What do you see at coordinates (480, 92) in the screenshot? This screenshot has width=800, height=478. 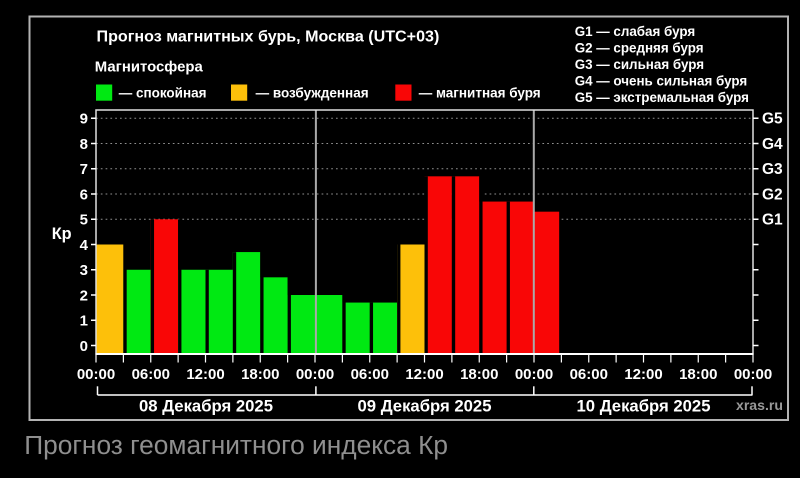 I see `svg-text: — магнитная буря` at bounding box center [480, 92].